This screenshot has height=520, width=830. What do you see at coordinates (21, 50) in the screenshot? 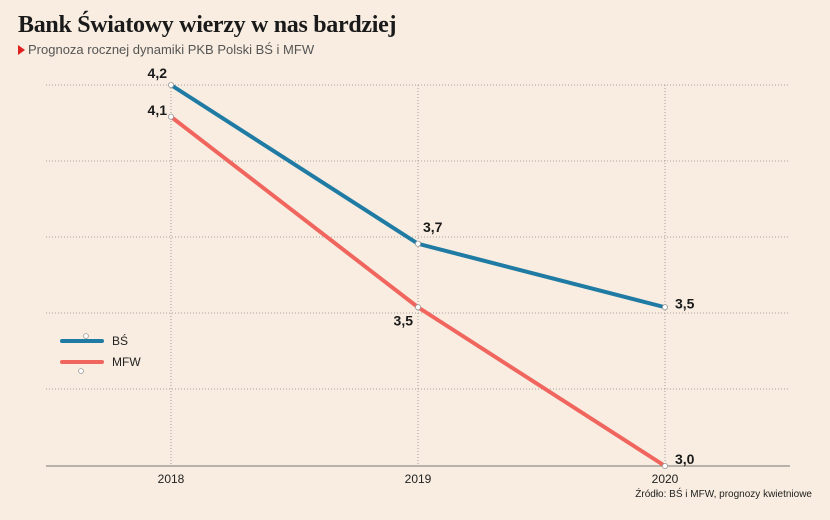
I see `triangle-marker-icon` at bounding box center [21, 50].